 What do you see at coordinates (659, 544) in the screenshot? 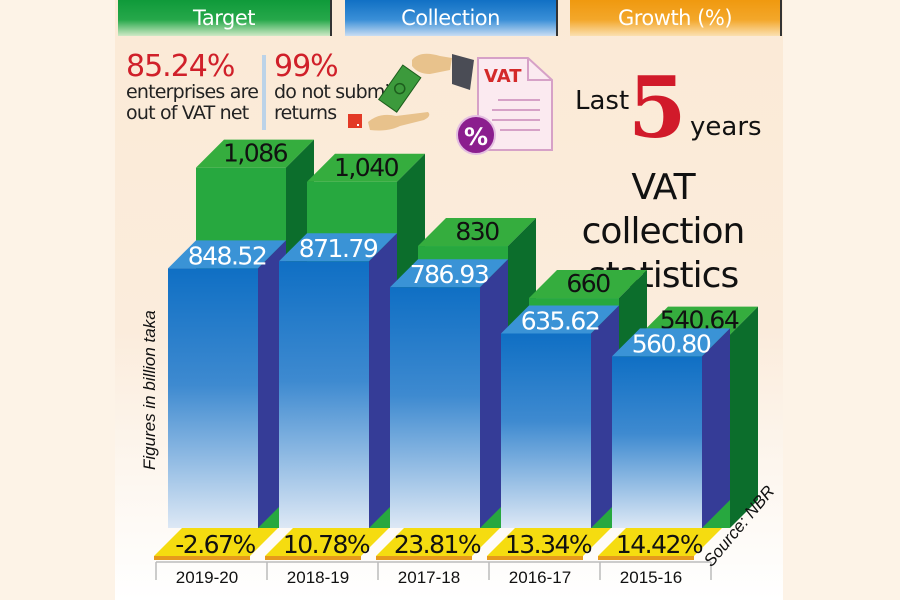
I see `growth-value-label: 14.42%` at bounding box center [659, 544].